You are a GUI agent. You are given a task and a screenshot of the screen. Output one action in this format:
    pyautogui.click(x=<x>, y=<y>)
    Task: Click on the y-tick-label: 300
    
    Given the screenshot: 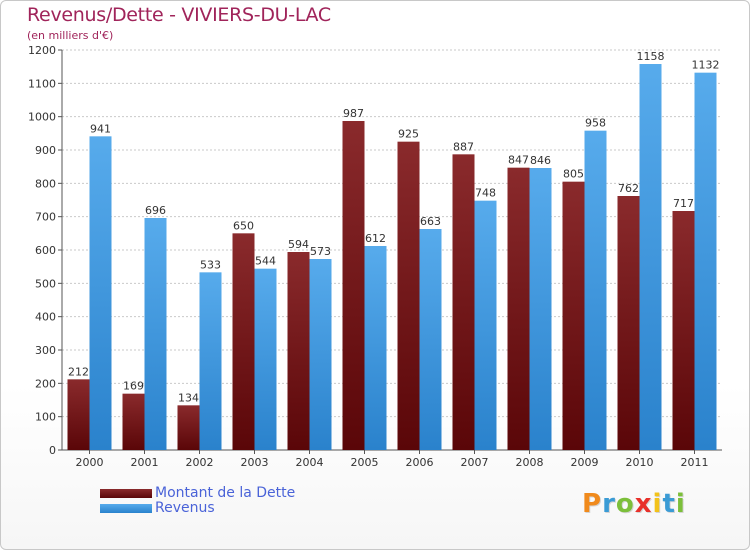 What is the action you would take?
    pyautogui.click(x=45, y=350)
    